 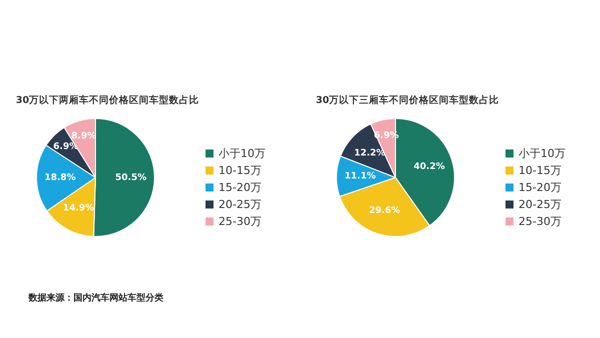 What do you see at coordinates (83, 137) in the screenshot?
I see `data-label: 8.9%` at bounding box center [83, 137].